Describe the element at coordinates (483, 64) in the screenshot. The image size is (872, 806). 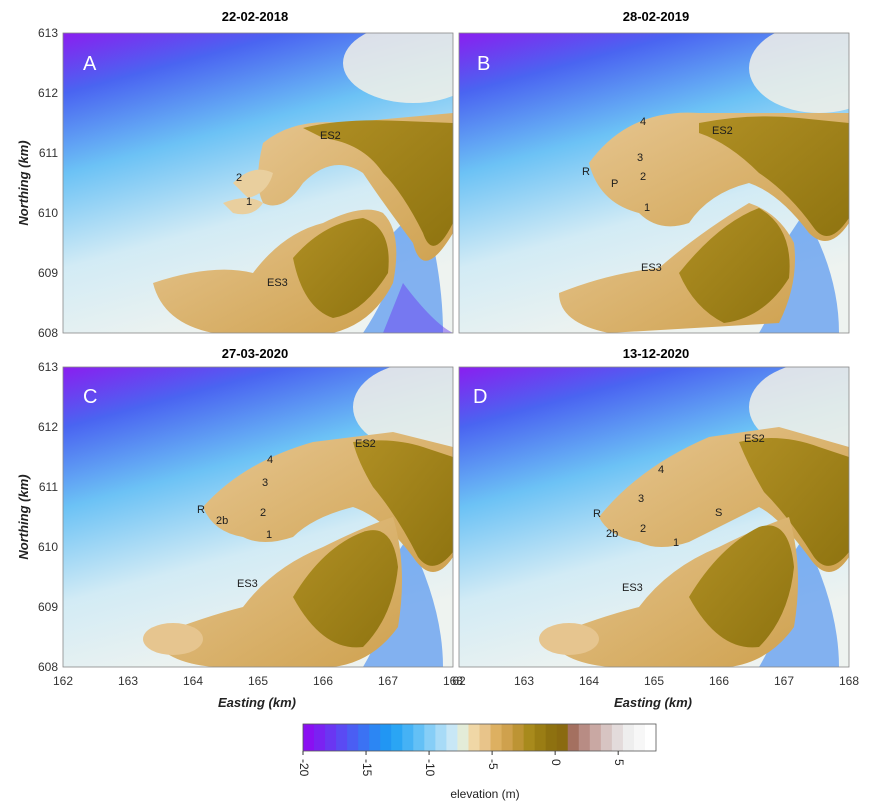
I see `panel-b-letter: B` at that location.